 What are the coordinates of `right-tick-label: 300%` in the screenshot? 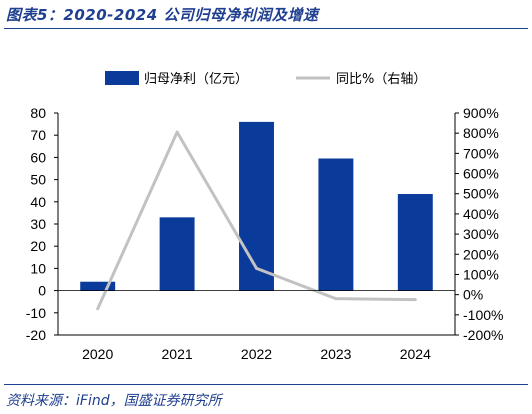 It's located at (481, 234).